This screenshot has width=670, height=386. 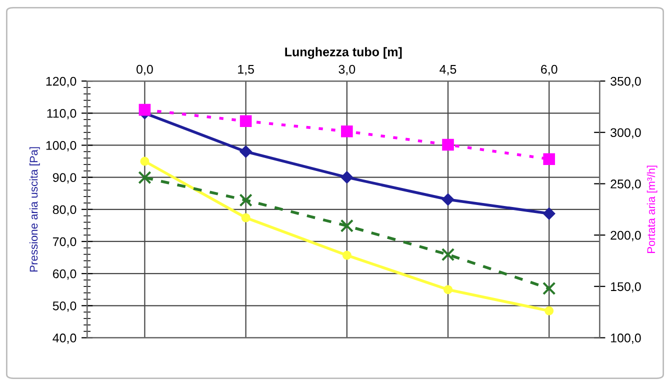 What do you see at coordinates (625, 133) in the screenshot?
I see `y2-tick-label: 300,0` at bounding box center [625, 133].